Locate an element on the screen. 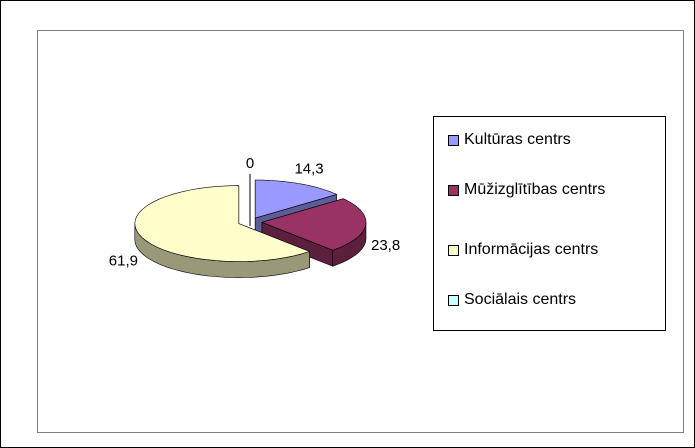 Image resolution: width=695 pixels, height=448 pixels. legend-entry: Sociālais centrs is located at coordinates (561, 300).